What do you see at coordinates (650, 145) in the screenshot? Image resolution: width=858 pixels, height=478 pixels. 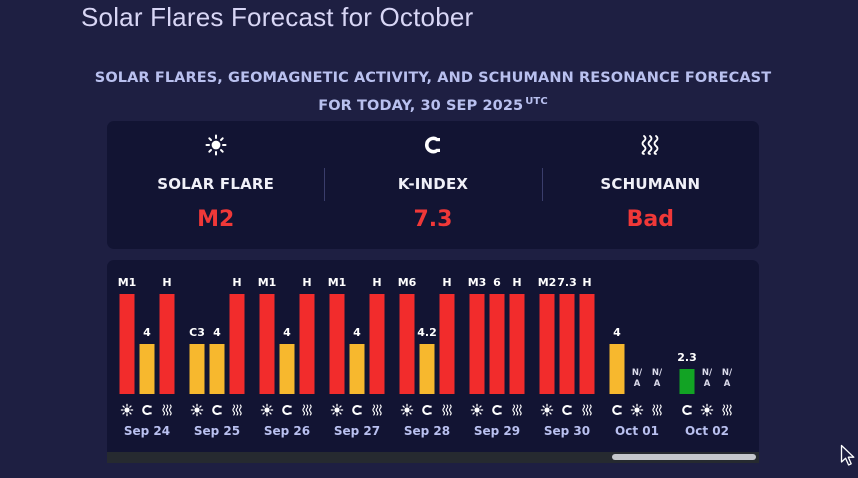 I see `wave-icon` at bounding box center [650, 145].